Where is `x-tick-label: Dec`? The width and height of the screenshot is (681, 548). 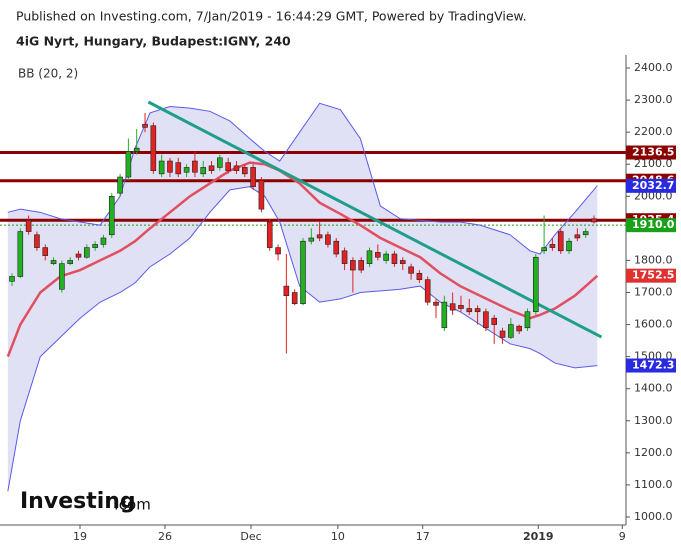
x-tick-label: Dec is located at coordinates (250, 536).